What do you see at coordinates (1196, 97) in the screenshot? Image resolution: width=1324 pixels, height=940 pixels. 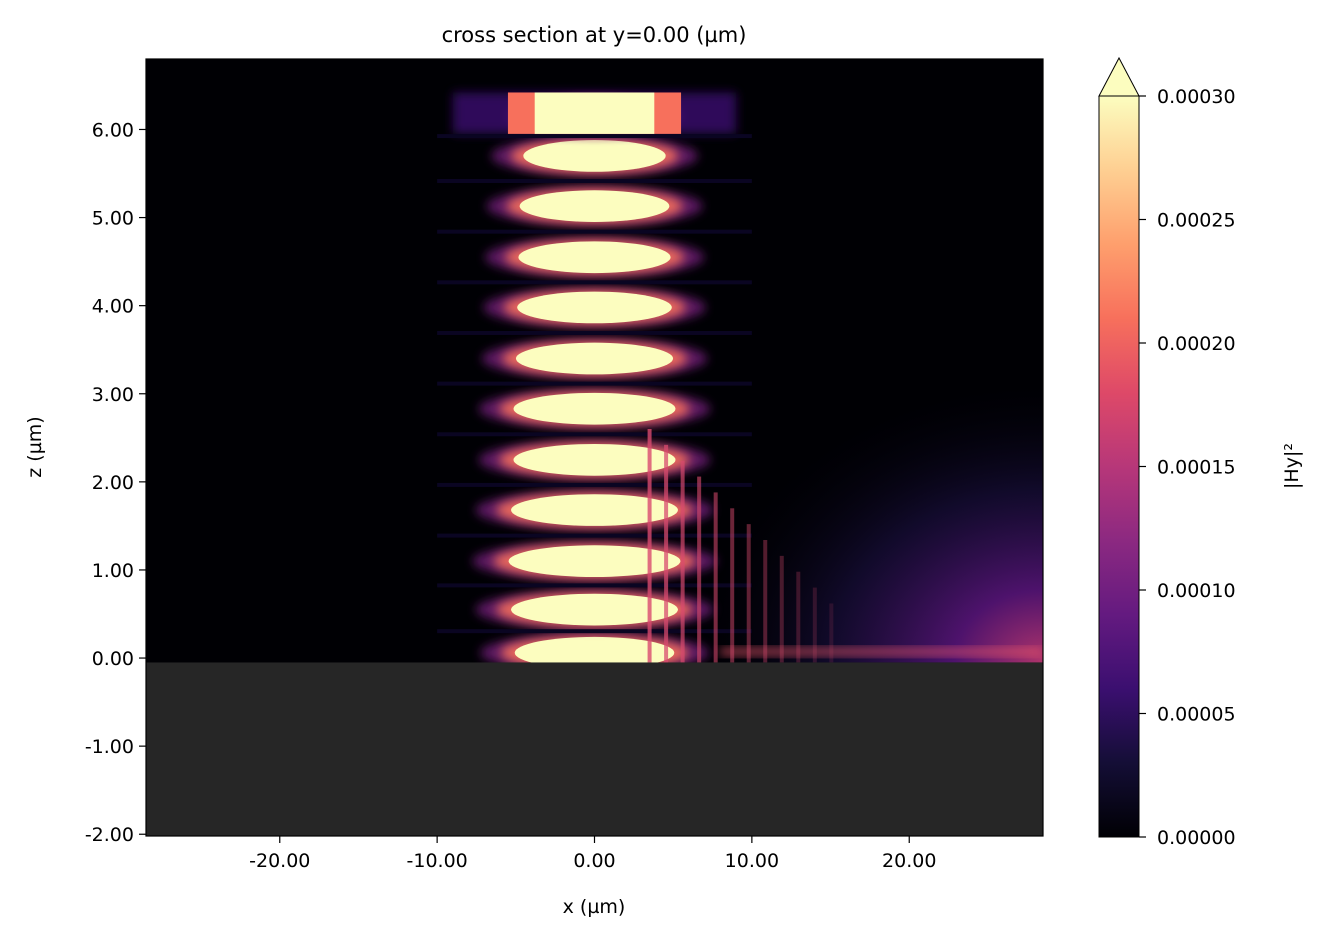 I see `colorbar-tick-label: 0.00030` at bounding box center [1196, 97].